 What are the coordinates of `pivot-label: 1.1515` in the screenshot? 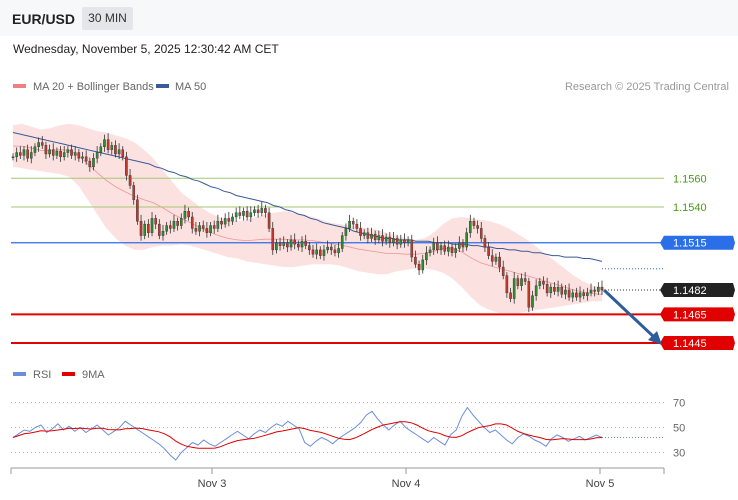 It's located at (690, 244).